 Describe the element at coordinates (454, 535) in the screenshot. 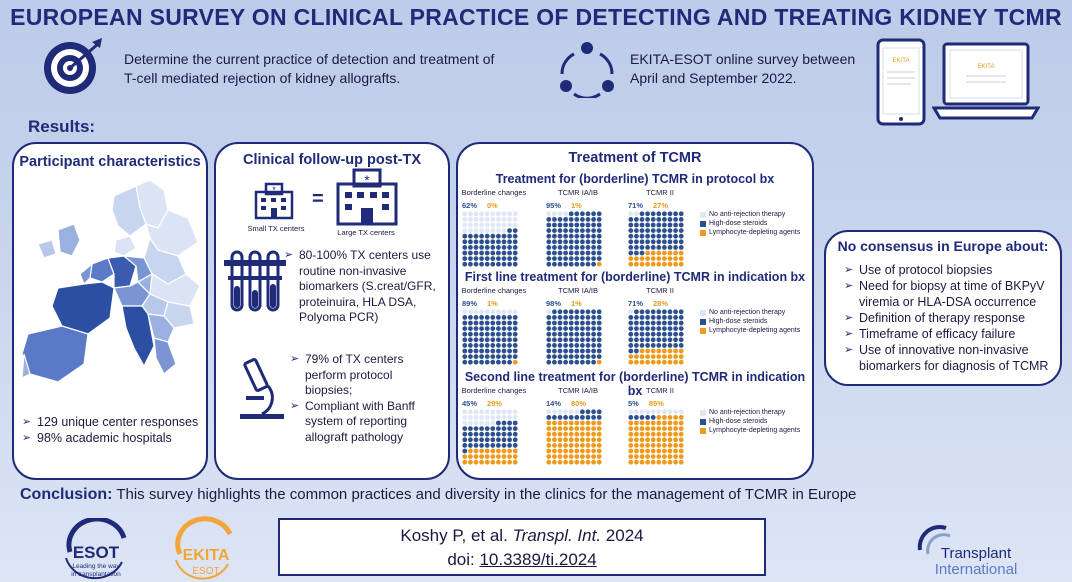

I see `reference-authors: Koshy P, et al.` at that location.